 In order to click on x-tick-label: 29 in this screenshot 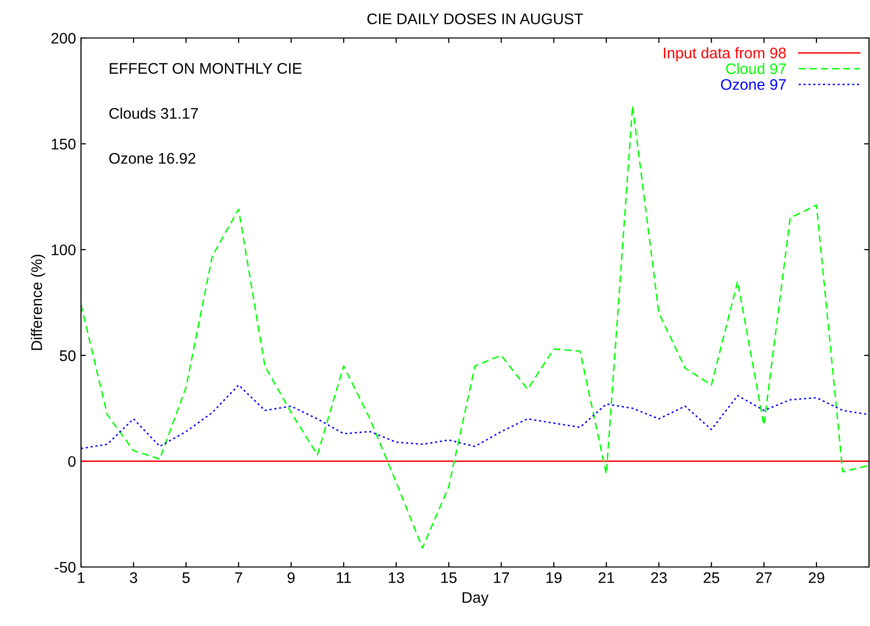, I will do `click(816, 578)`.